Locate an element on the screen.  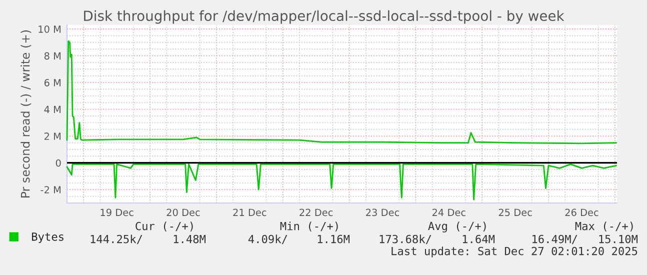
y-tick-label: 2 M is located at coordinates (52, 136).